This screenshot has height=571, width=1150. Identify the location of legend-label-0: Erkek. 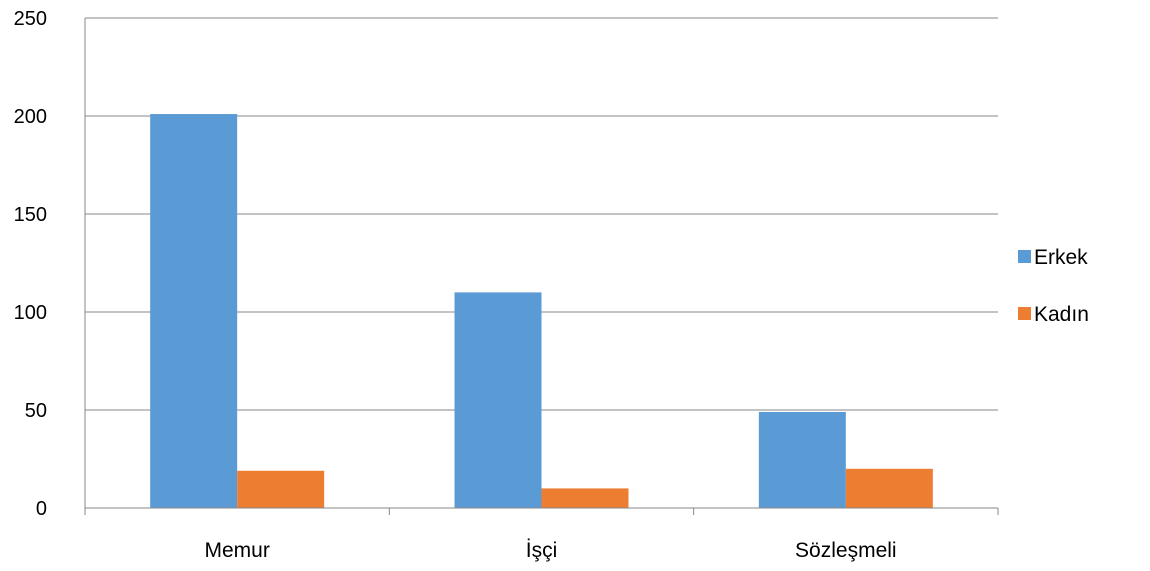
(1061, 257).